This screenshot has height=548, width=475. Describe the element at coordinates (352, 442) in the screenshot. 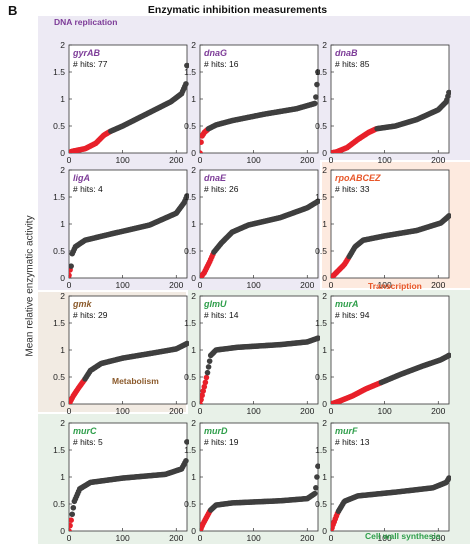

I see `hits-label: # hits: 13` at that location.